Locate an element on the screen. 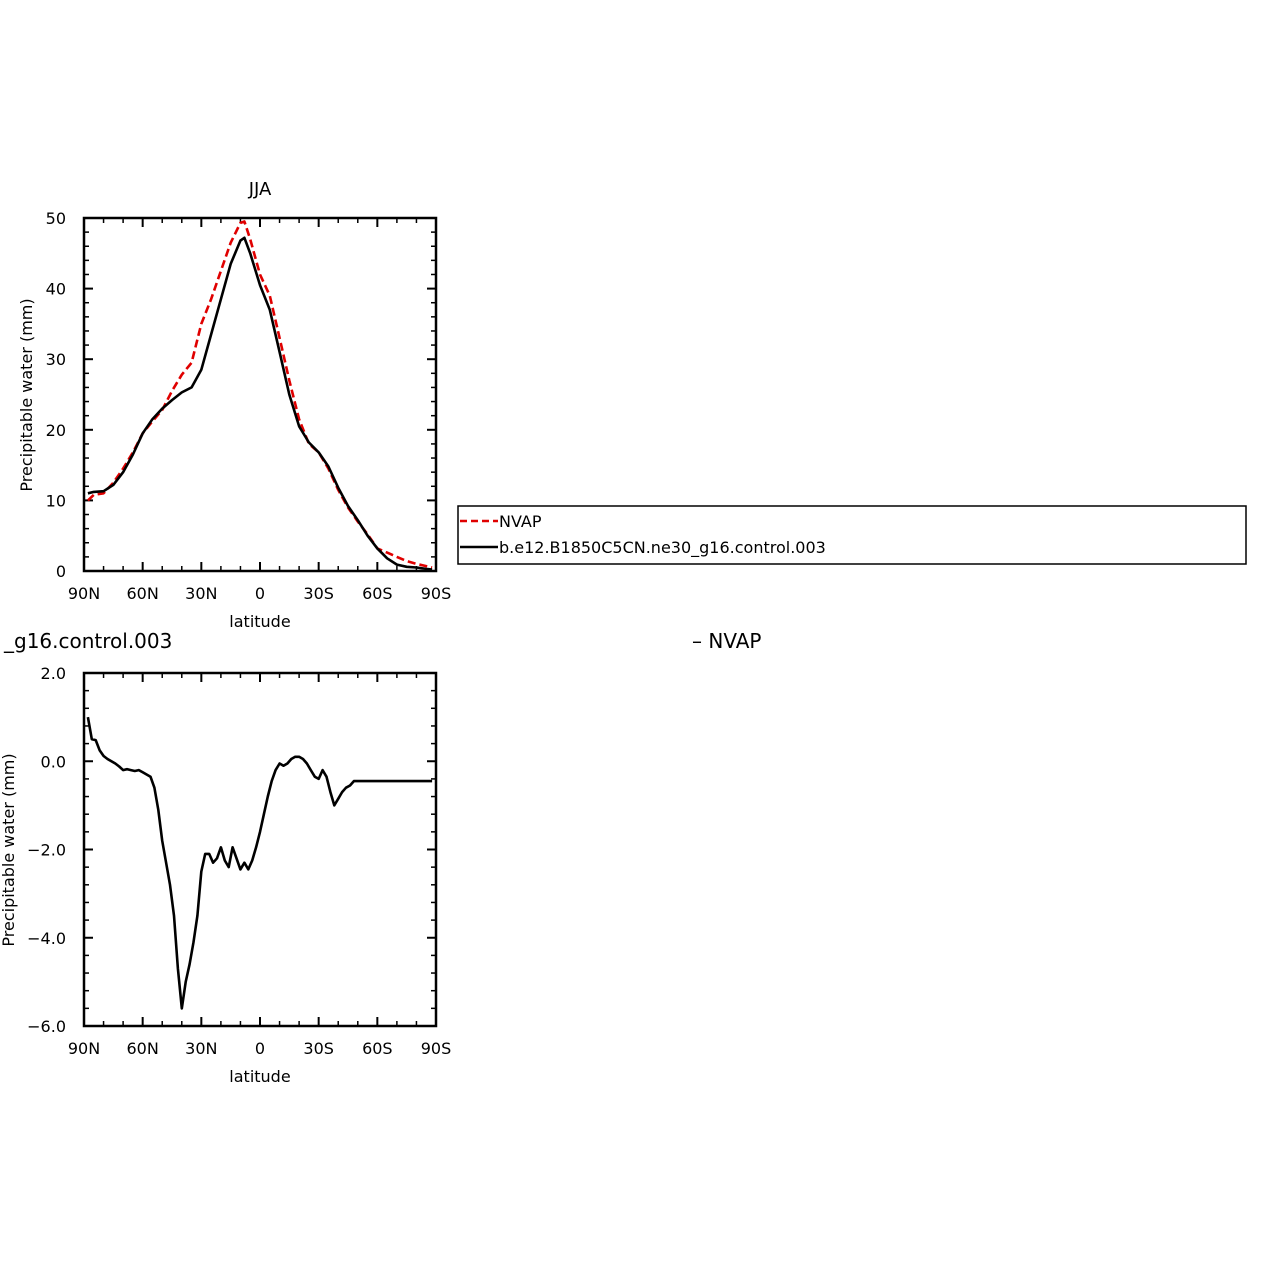  top-chart-title: JJA is located at coordinates (260, 189).